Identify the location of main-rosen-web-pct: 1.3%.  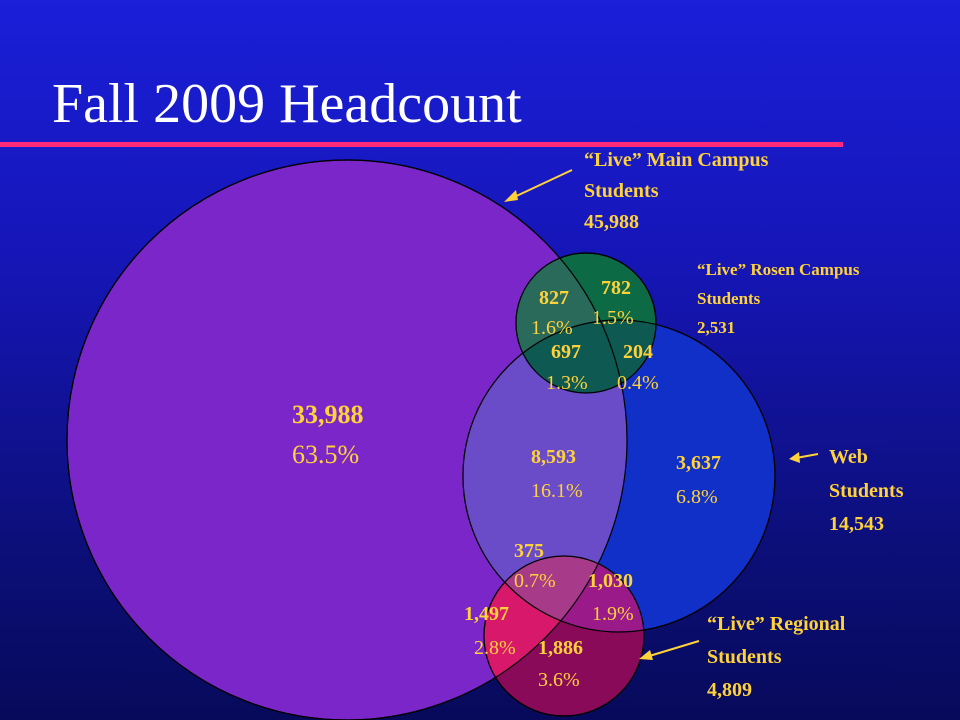
(567, 383).